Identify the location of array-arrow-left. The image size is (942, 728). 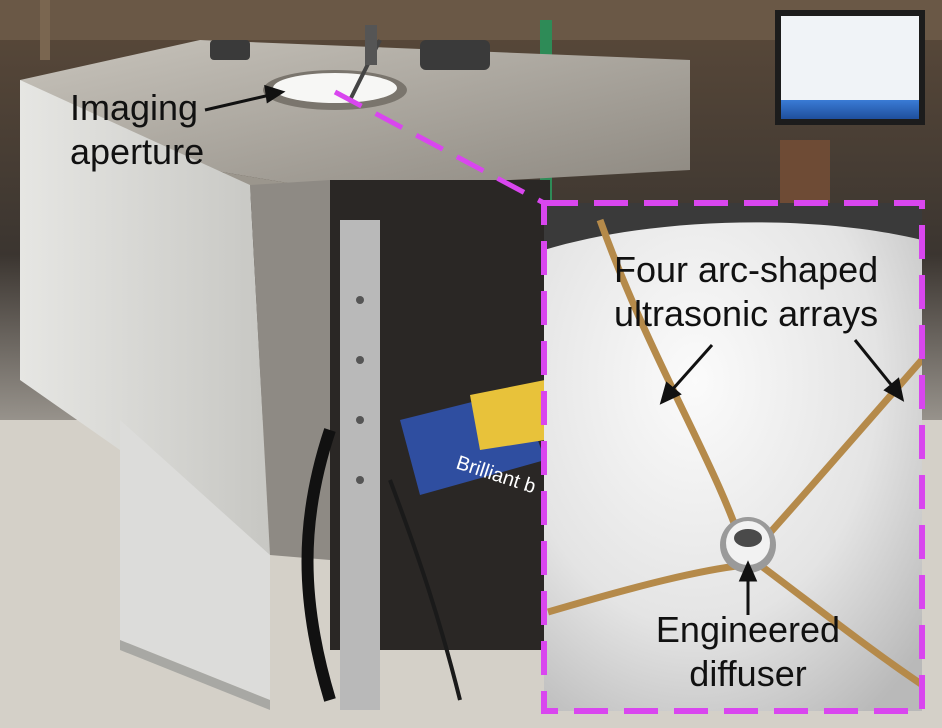
(692, 367).